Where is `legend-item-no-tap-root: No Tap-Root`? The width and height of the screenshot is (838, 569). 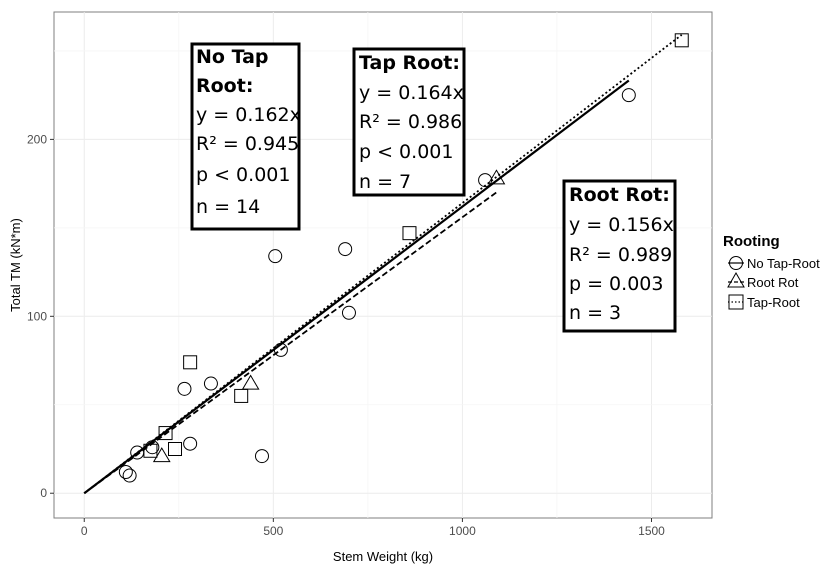
legend-item-no-tap-root: No Tap-Root is located at coordinates (774, 263).